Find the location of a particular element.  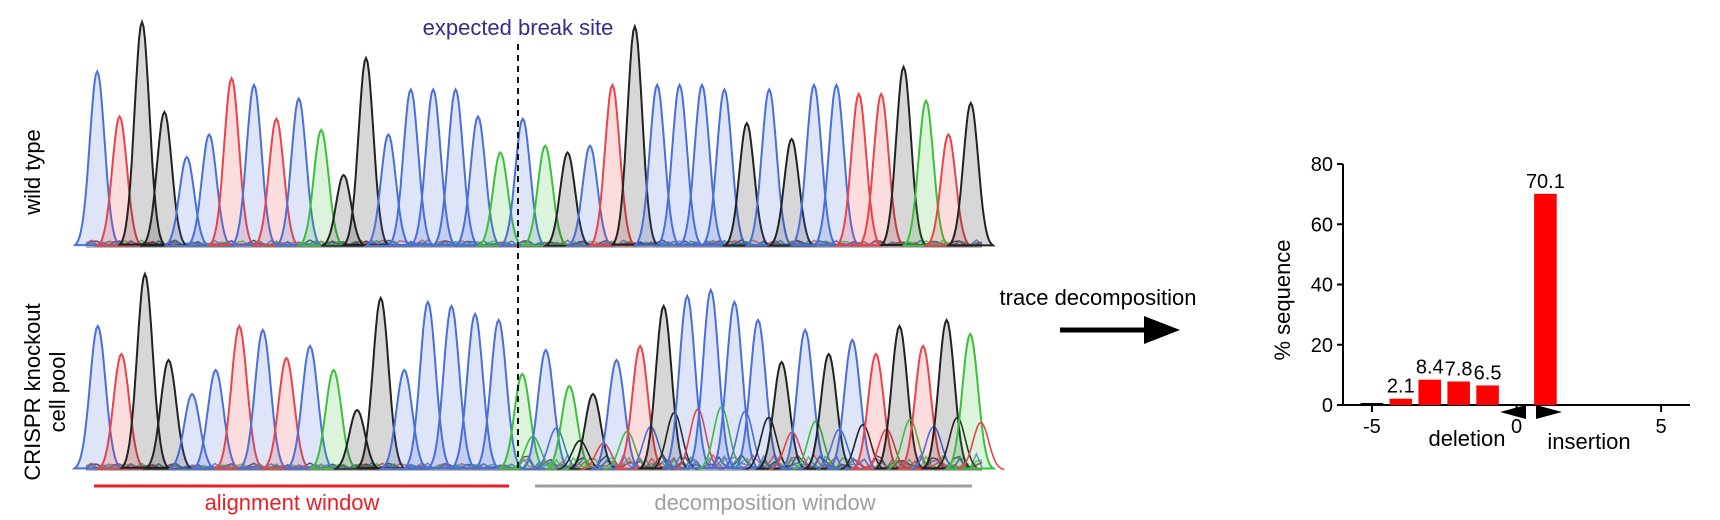

bar--1 is located at coordinates (1487, 395).